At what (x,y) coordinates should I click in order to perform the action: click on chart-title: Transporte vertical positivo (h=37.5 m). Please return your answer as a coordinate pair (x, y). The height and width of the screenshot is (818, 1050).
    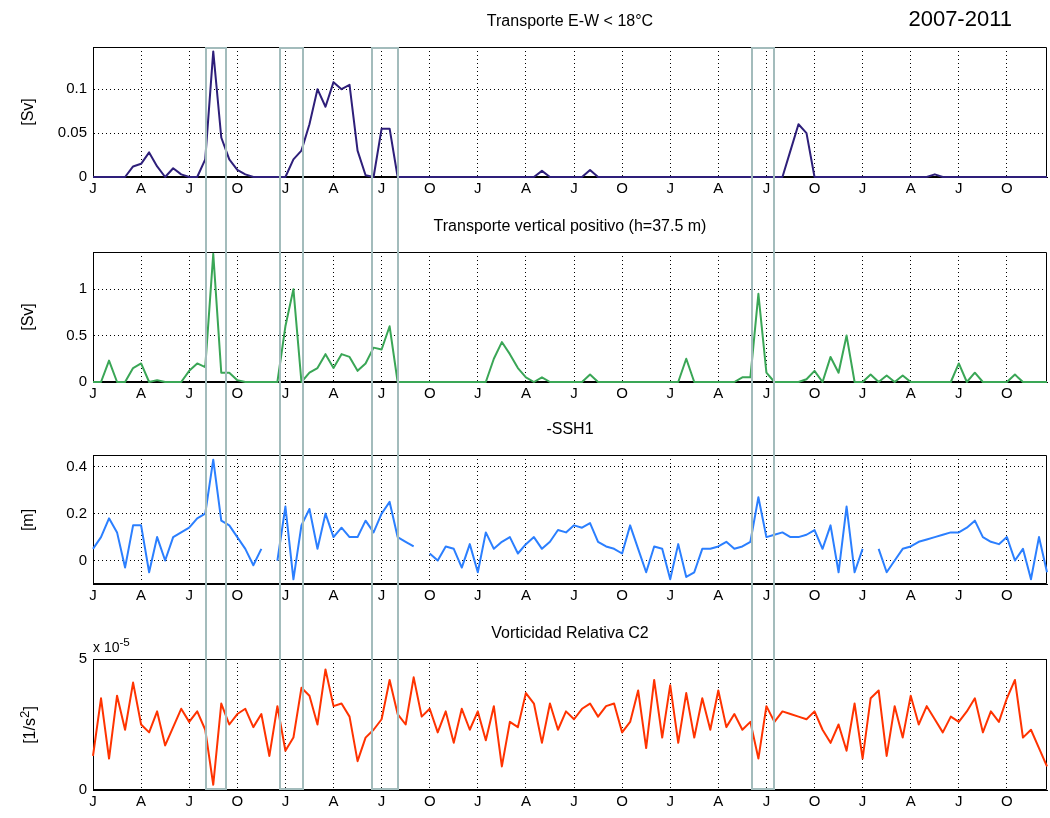
    Looking at the image, I should click on (570, 226).